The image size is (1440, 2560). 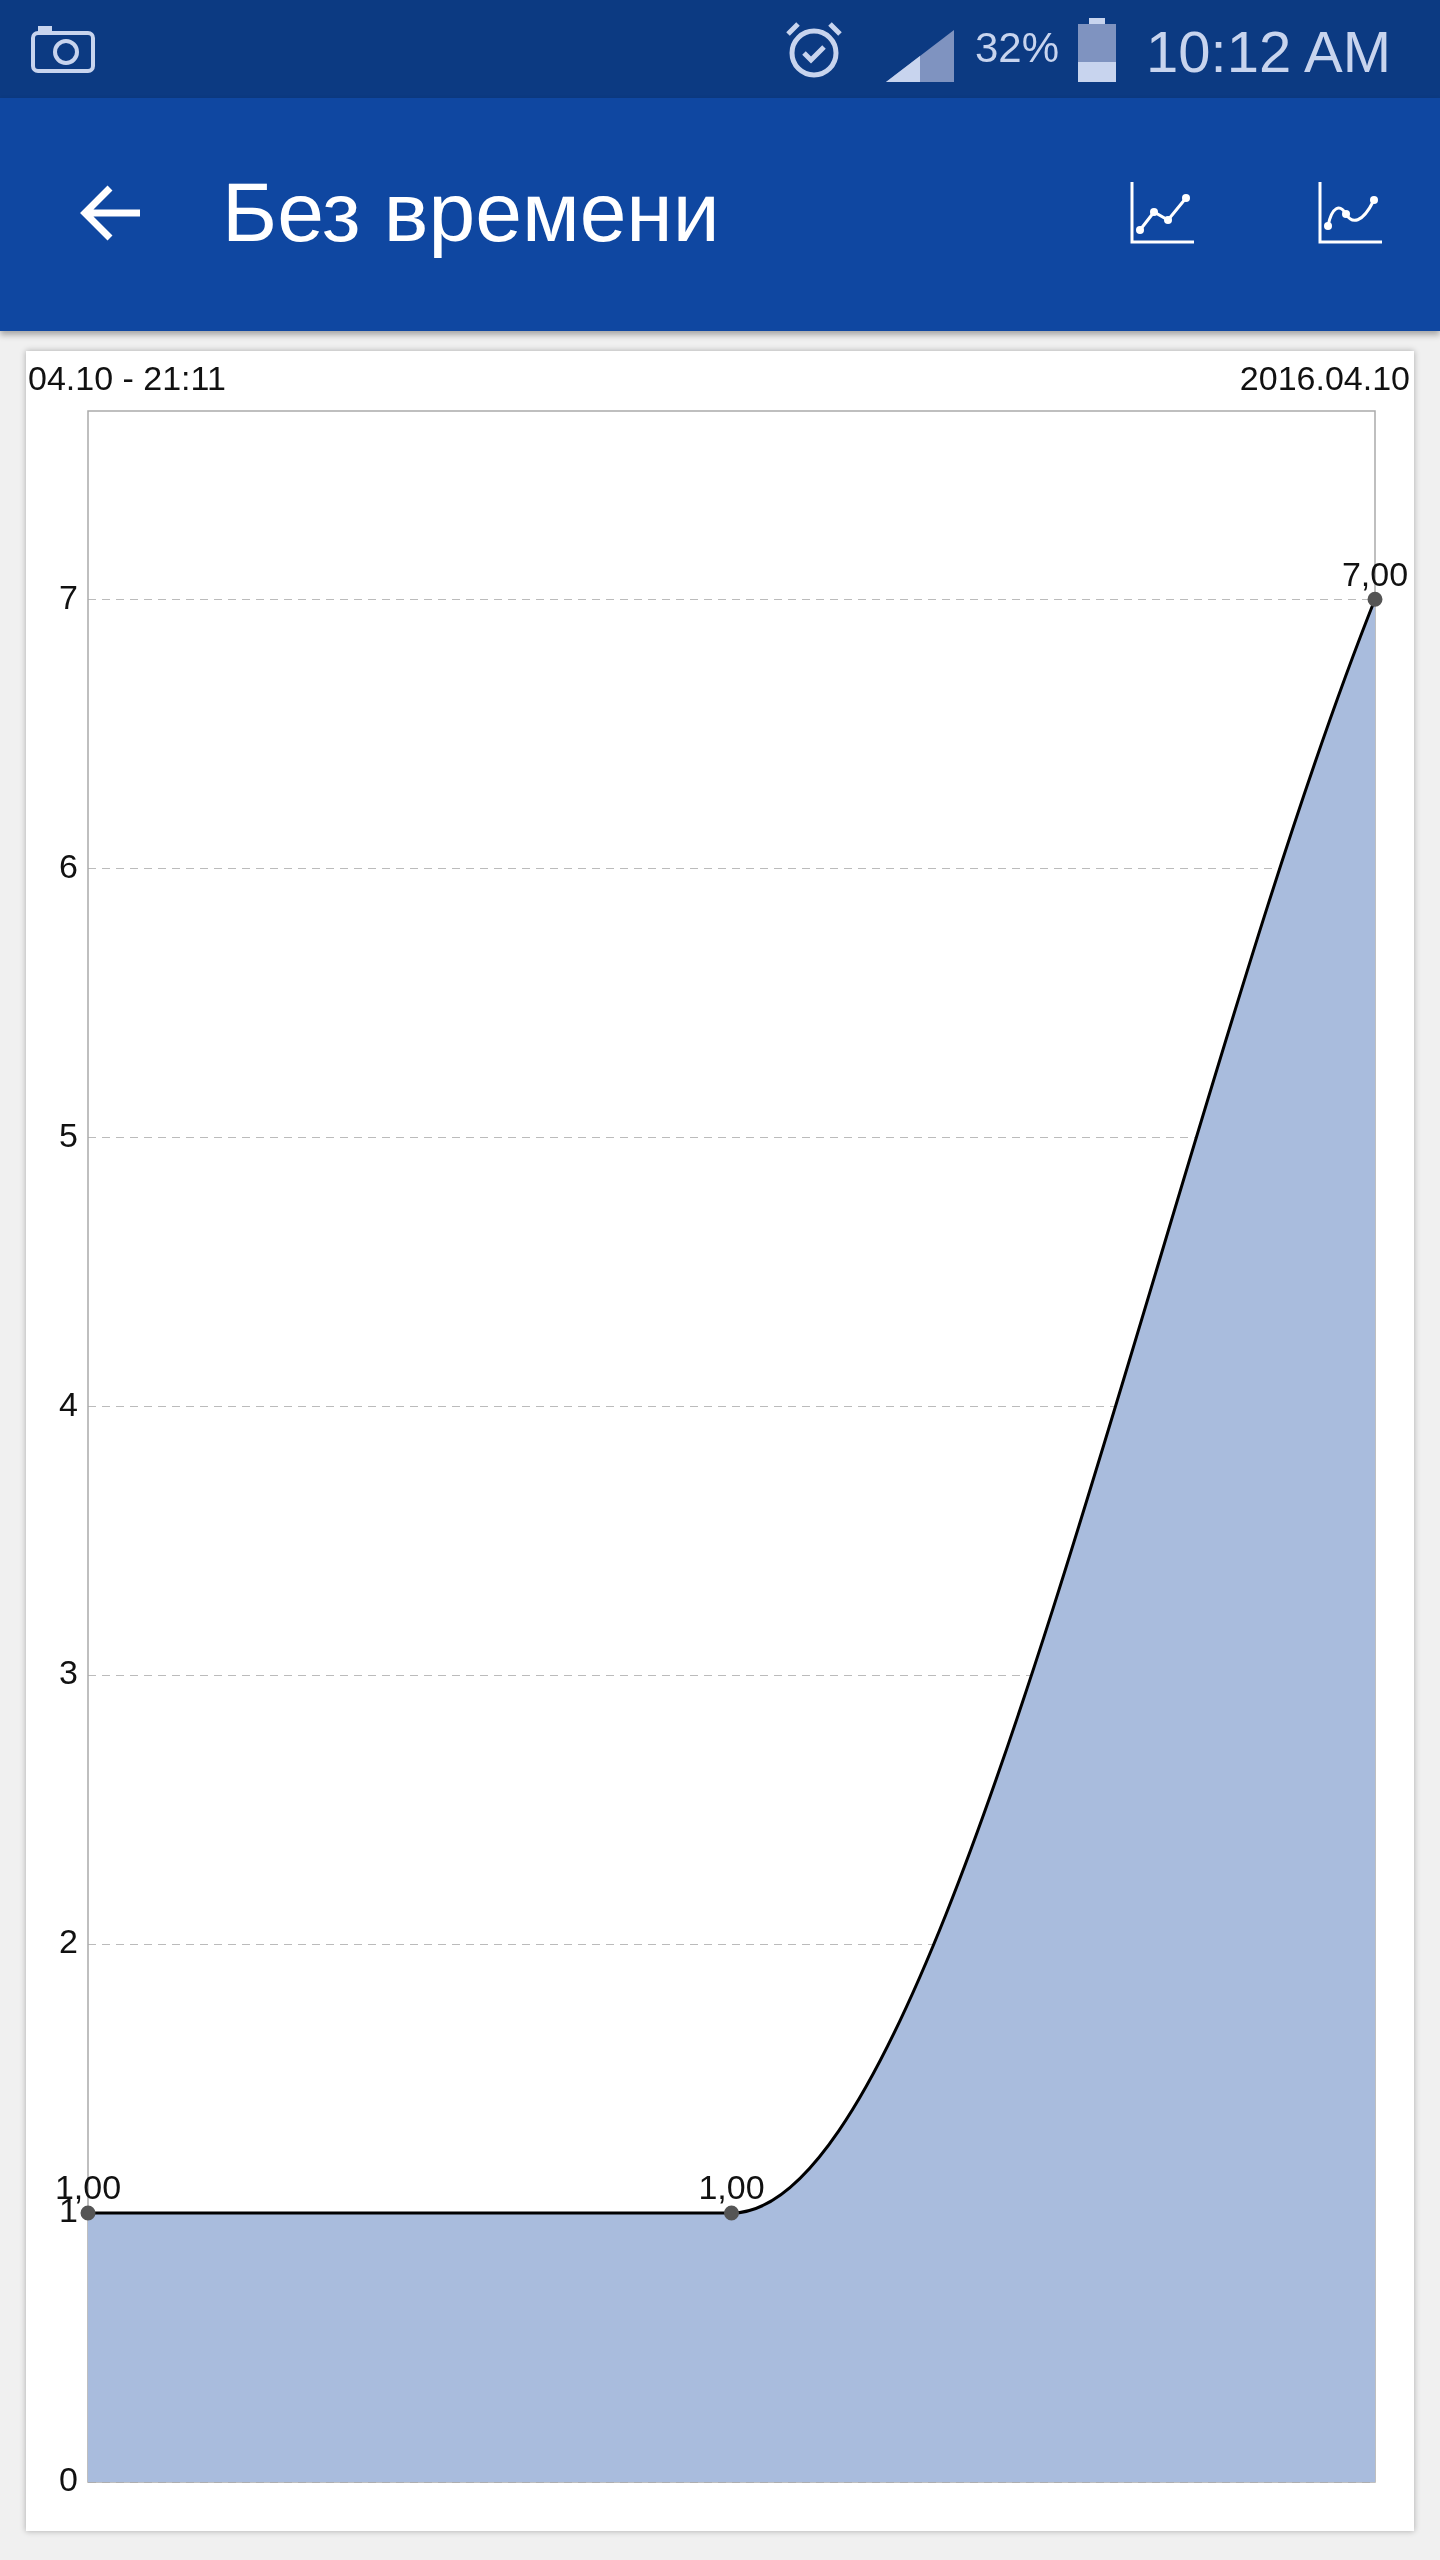 I want to click on y-tick-label: 0, so click(x=68, y=2479).